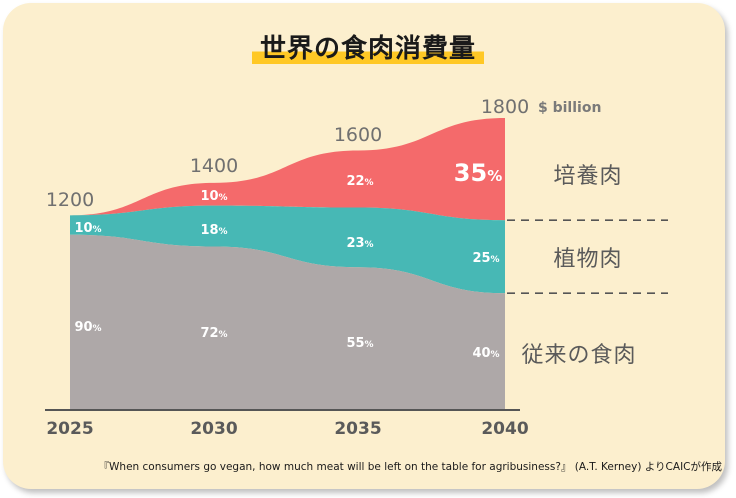  What do you see at coordinates (504, 429) in the screenshot?
I see `x-tick-label-2040: 2040` at bounding box center [504, 429].